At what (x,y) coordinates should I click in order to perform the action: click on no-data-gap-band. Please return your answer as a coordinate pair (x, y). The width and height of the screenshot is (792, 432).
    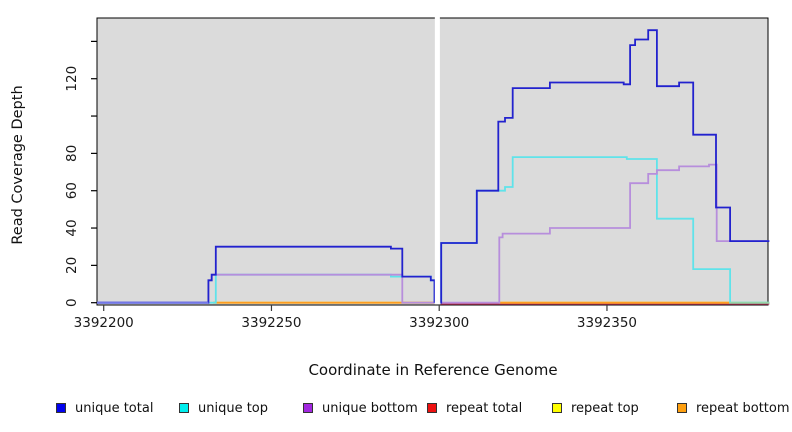
    Looking at the image, I should click on (437, 160).